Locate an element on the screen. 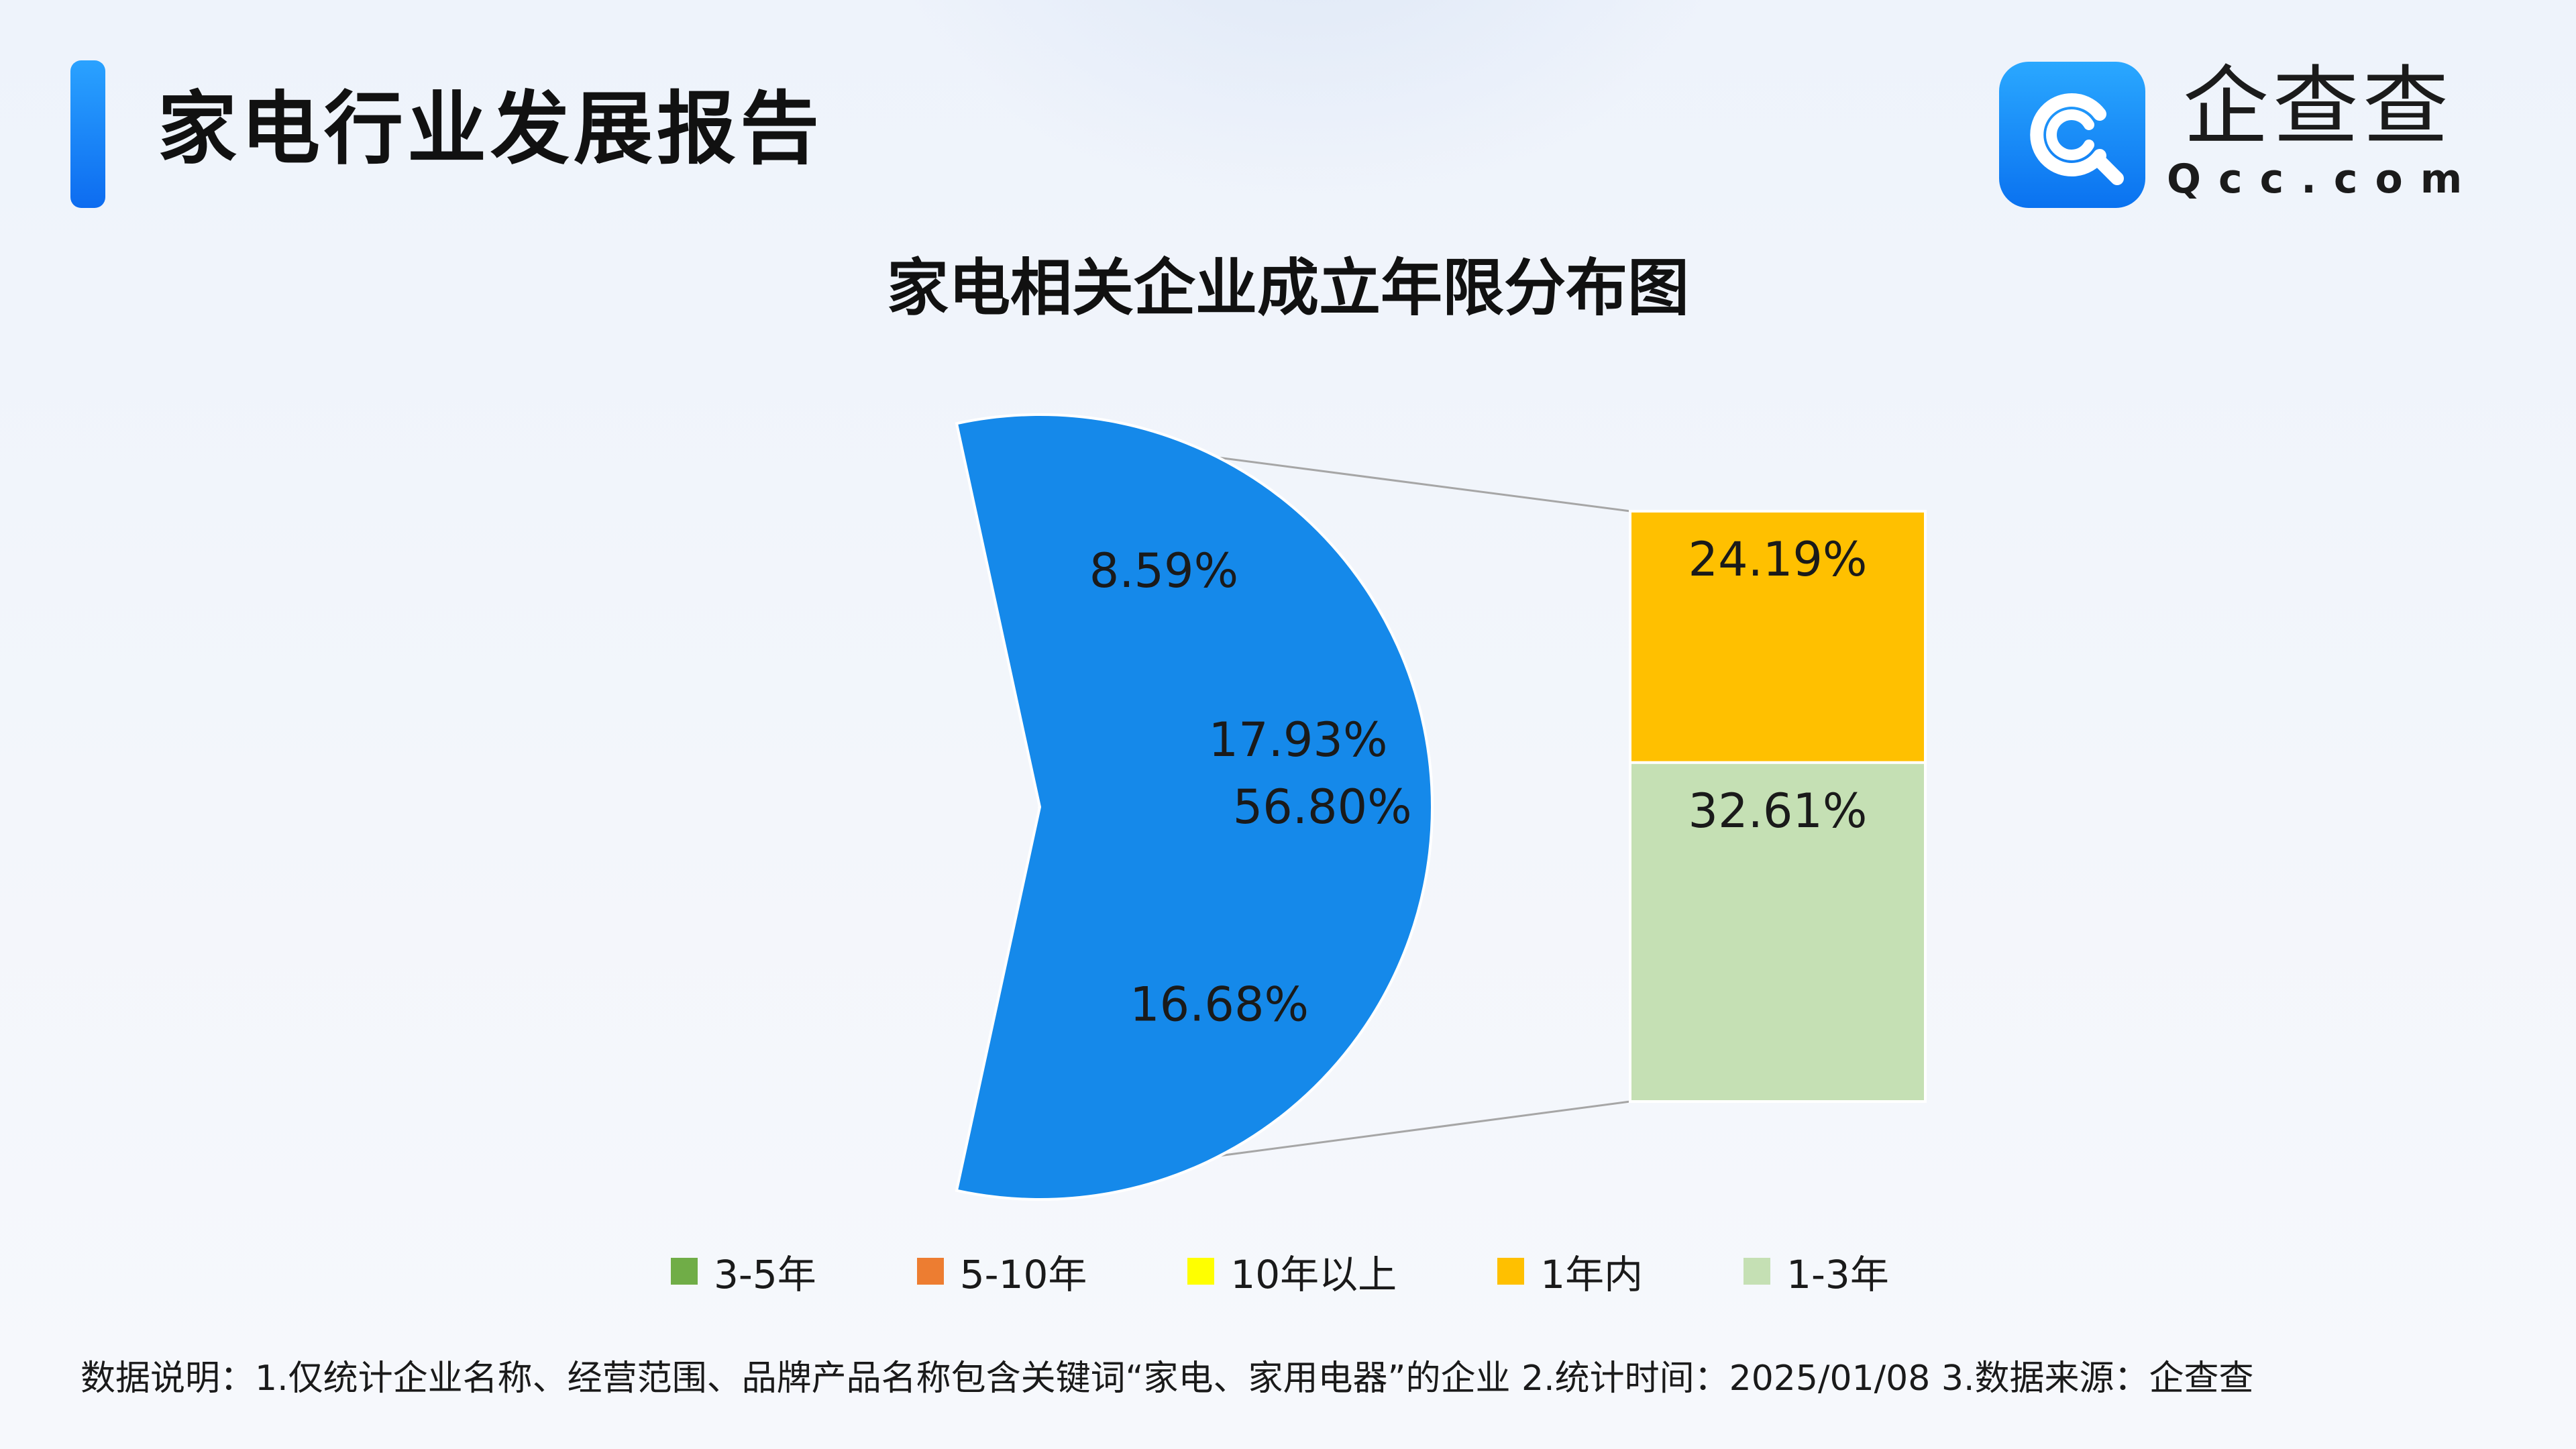 The height and width of the screenshot is (1449, 2576). pie-label-2: 17.93% is located at coordinates (1298, 739).